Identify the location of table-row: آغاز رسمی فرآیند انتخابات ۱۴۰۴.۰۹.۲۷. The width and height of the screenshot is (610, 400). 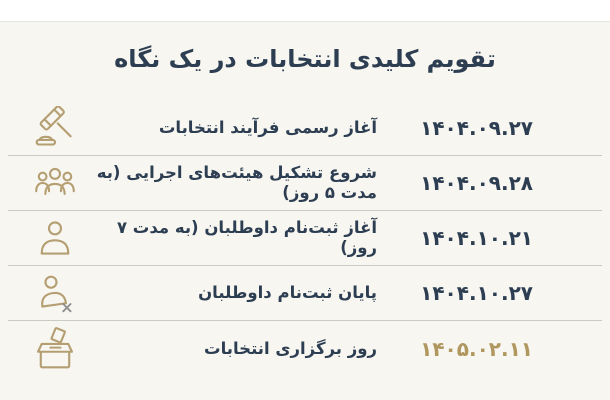
(305, 128).